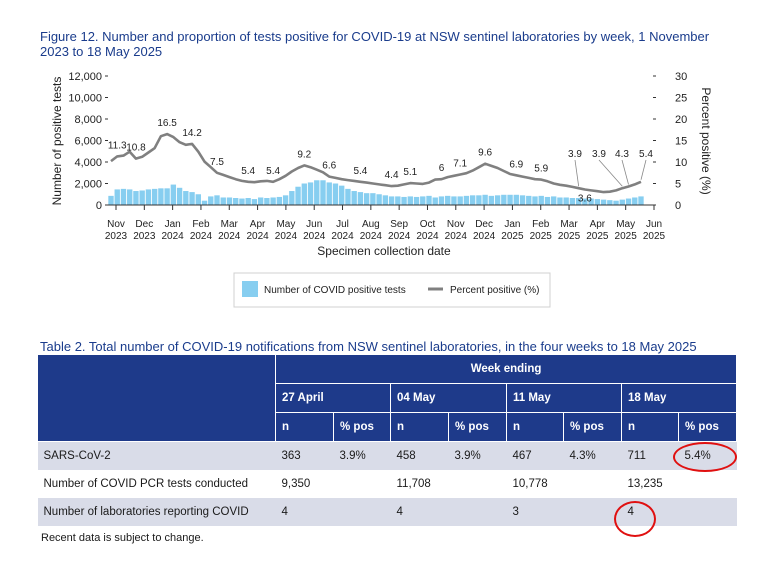 Image resolution: width=781 pixels, height=581 pixels. Describe the element at coordinates (678, 206) in the screenshot. I see `y-right-tick-label: 0` at that location.